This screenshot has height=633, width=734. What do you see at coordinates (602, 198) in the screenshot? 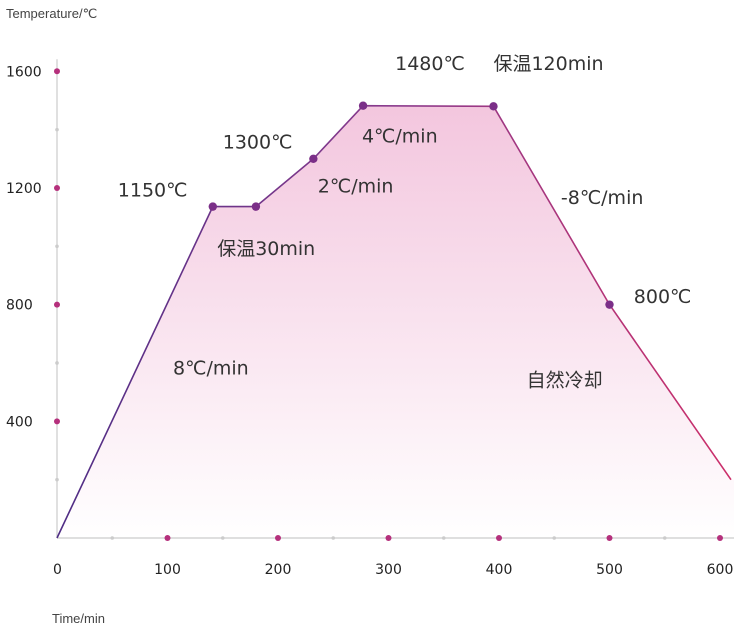
I see `annotation-label: -8℃/min` at bounding box center [602, 198].